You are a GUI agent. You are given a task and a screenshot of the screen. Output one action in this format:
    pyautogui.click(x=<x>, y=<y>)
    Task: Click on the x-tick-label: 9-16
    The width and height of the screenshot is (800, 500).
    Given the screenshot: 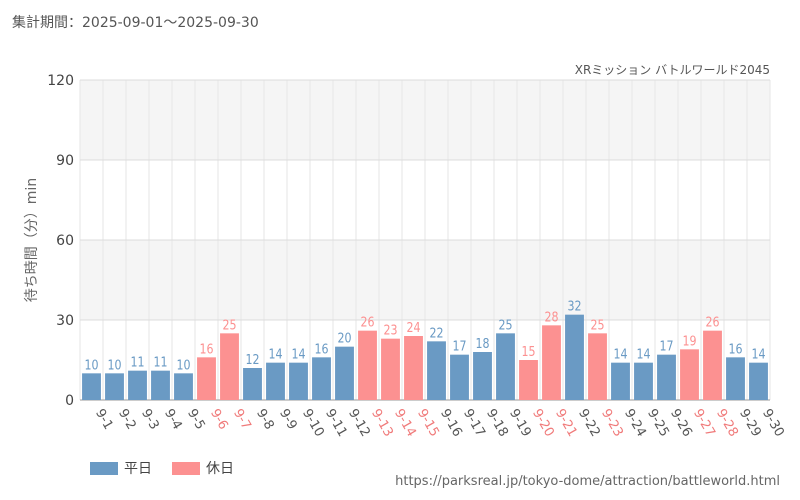 What is the action you would take?
    pyautogui.click(x=451, y=423)
    